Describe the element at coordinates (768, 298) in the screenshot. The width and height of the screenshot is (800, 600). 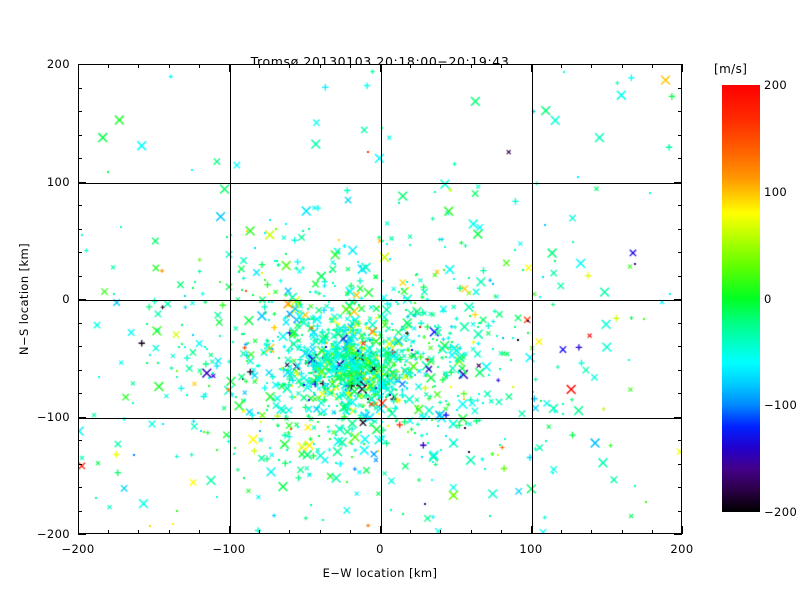
I see `colorbar-tick-label: 0` at that location.